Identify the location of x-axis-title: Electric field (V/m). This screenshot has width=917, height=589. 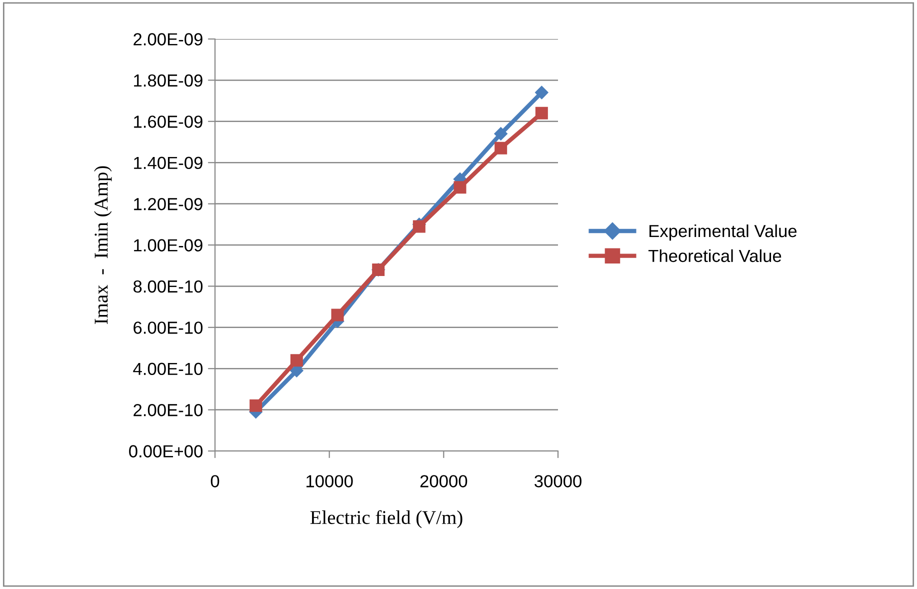
(386, 519).